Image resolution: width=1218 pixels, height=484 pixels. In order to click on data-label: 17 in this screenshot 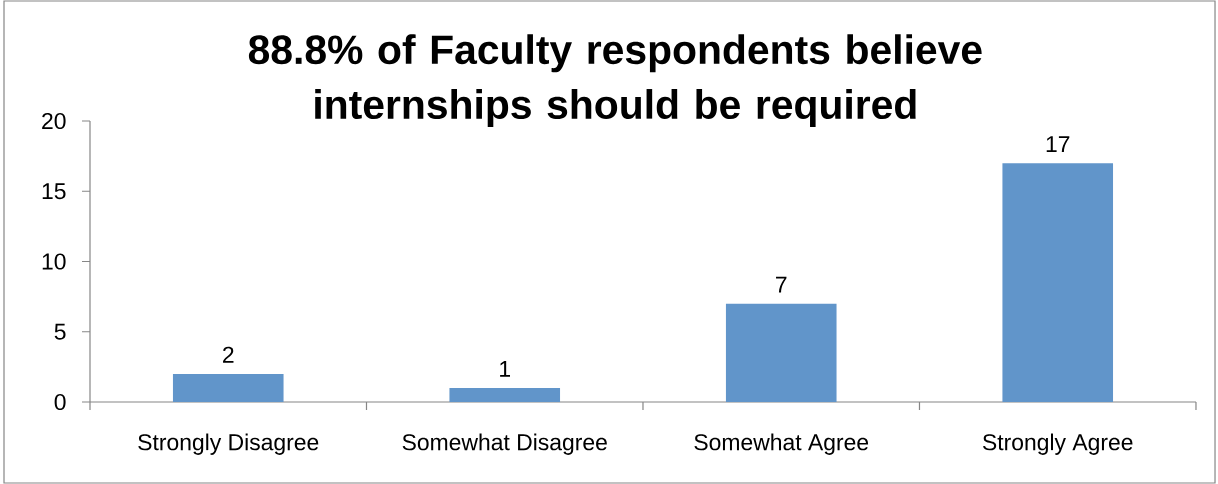, I will do `click(1058, 144)`.